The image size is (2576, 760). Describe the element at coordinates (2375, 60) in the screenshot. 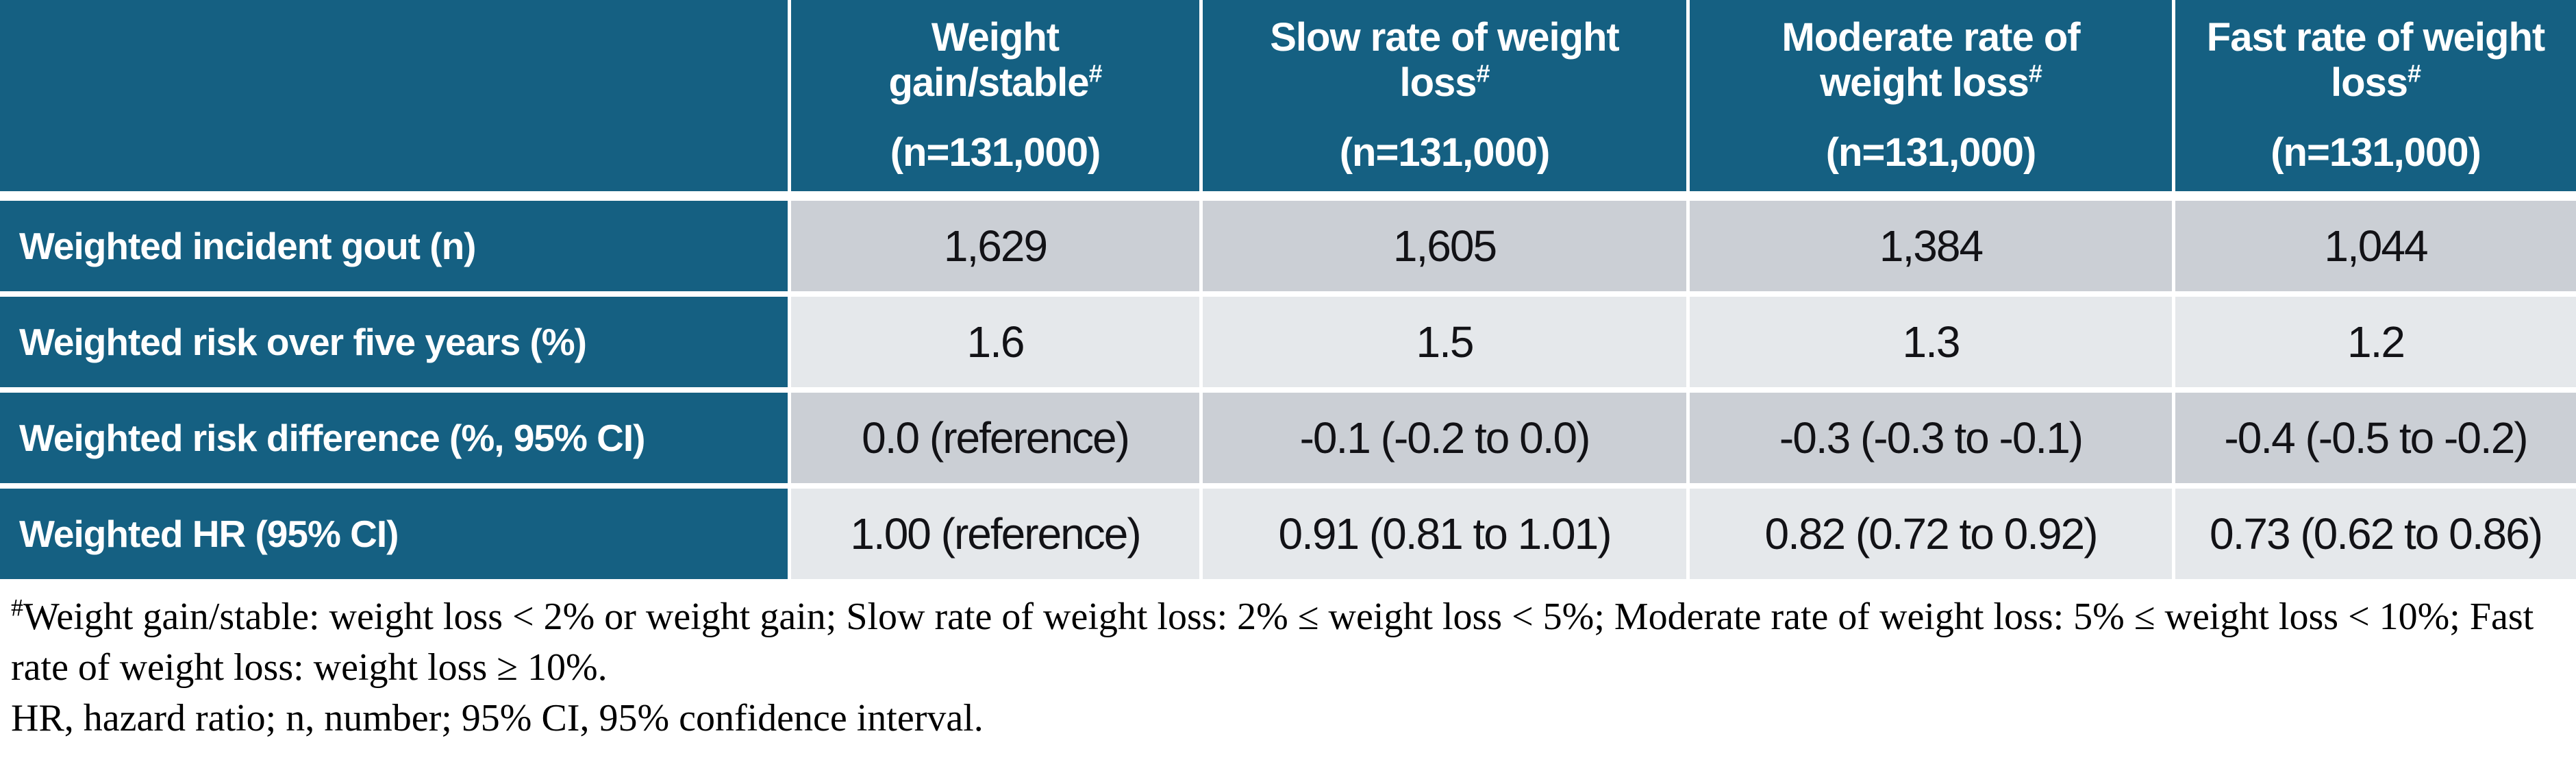

I see `column-title: Fast rate of weight loss#` at that location.